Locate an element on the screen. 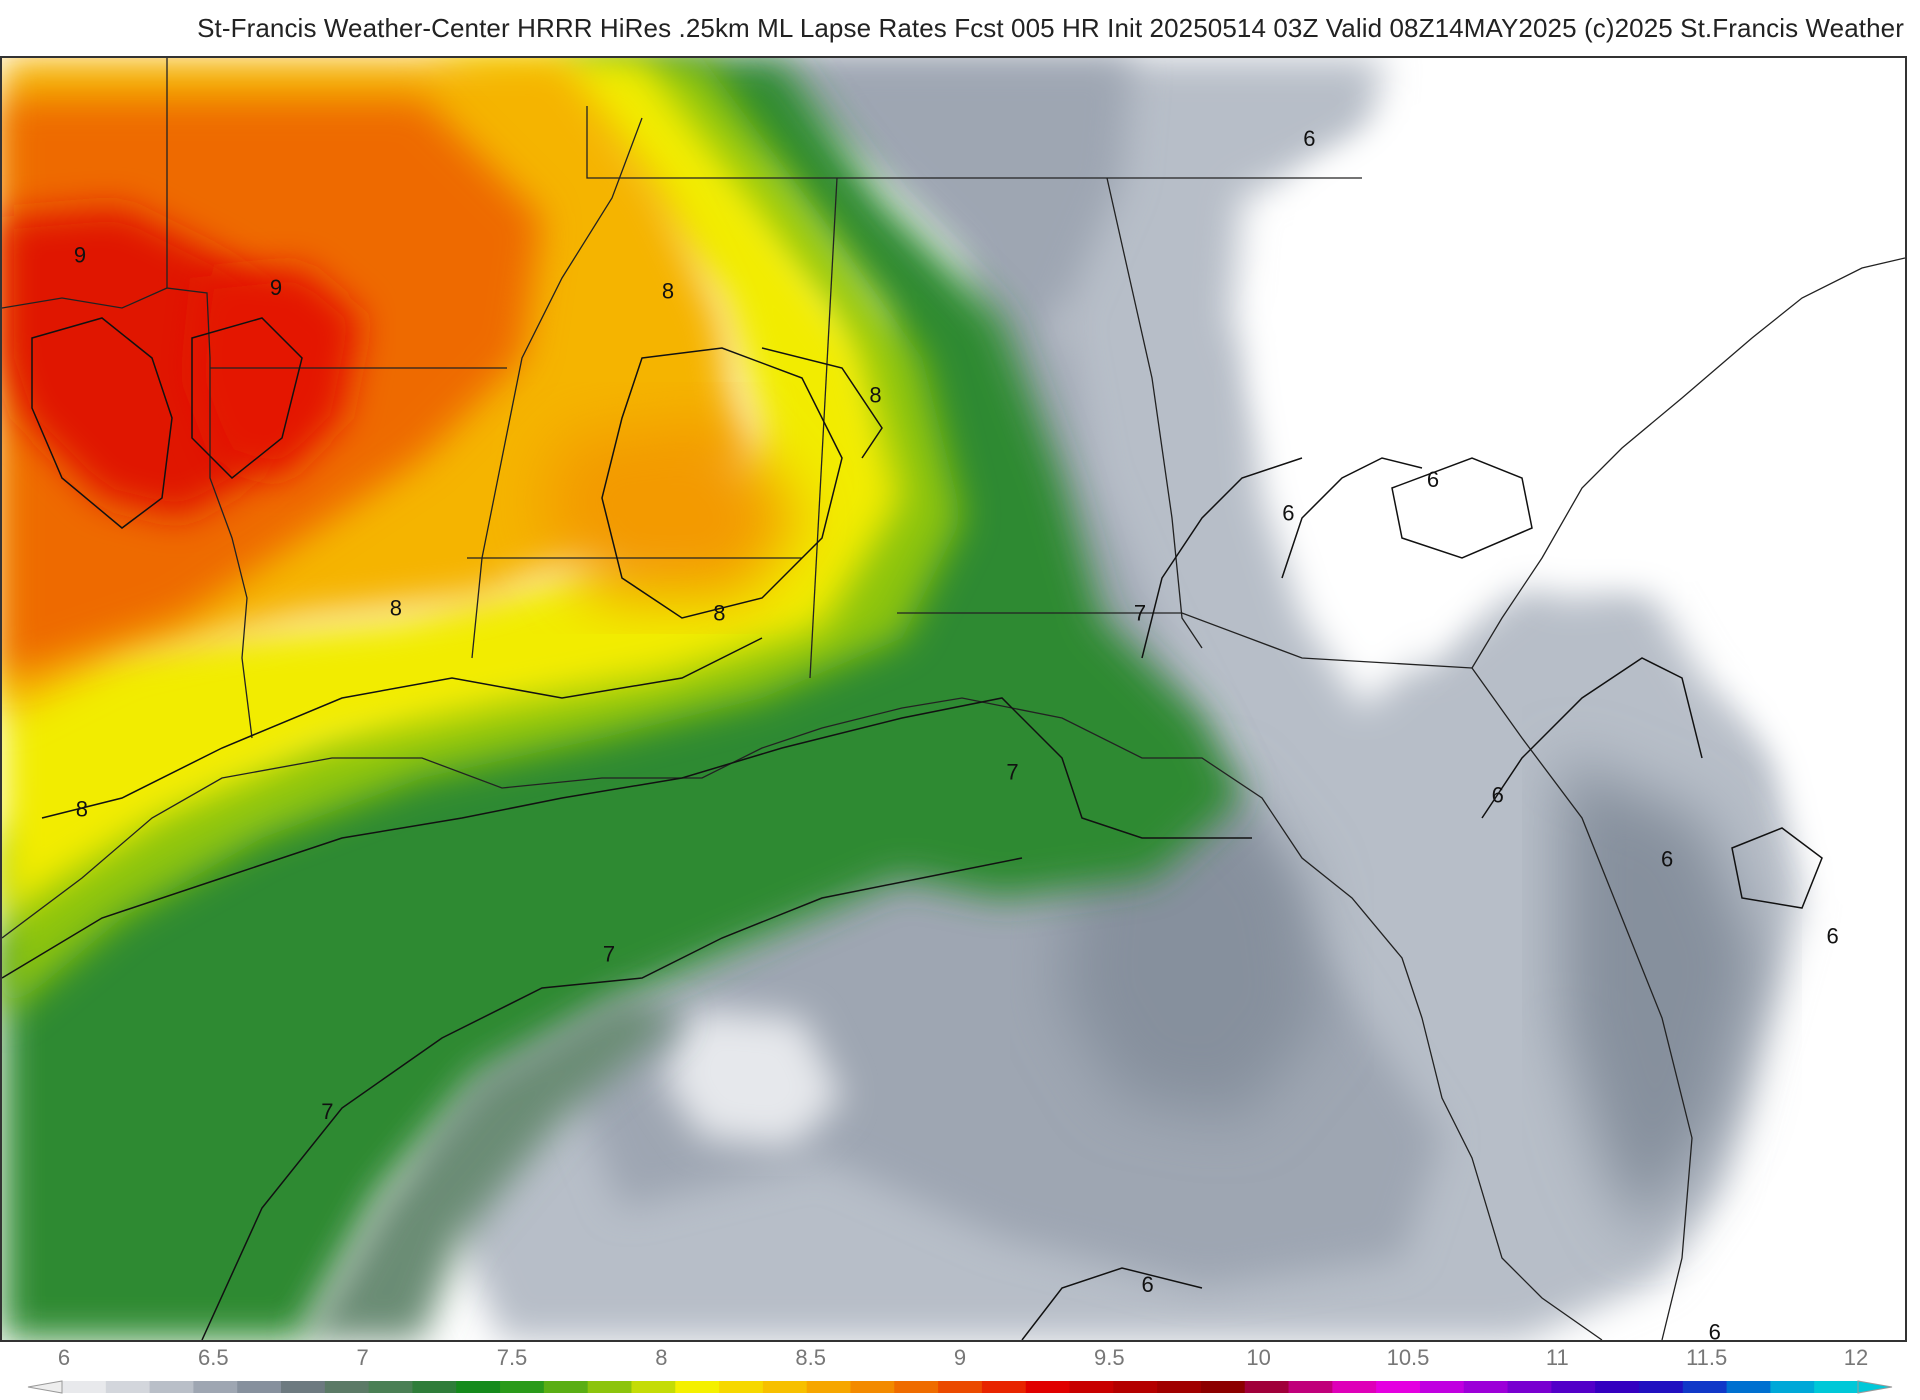  colorbar-min-arrow is located at coordinates (45, 1387).